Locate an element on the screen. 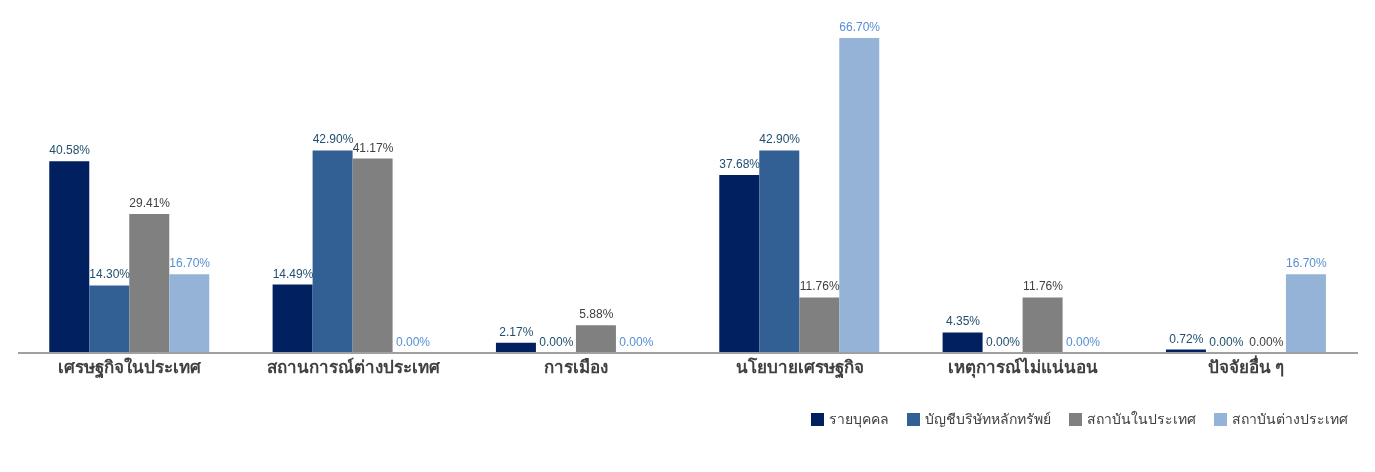  x-tick-label: การเมือง is located at coordinates (576, 367).